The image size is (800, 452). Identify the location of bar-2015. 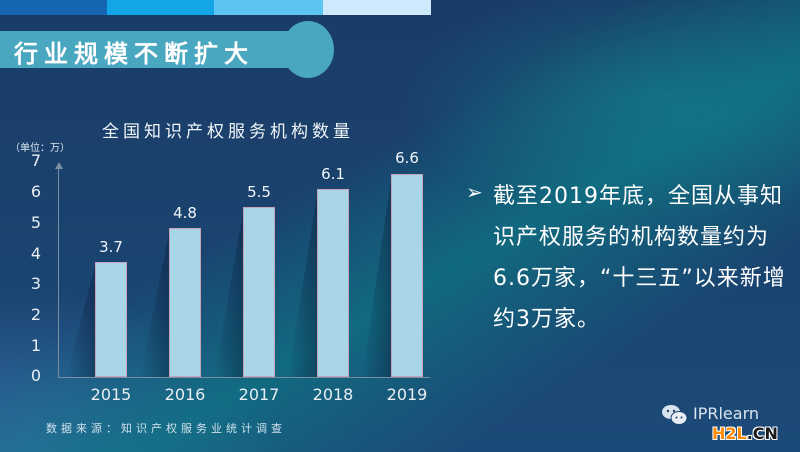
(111, 319).